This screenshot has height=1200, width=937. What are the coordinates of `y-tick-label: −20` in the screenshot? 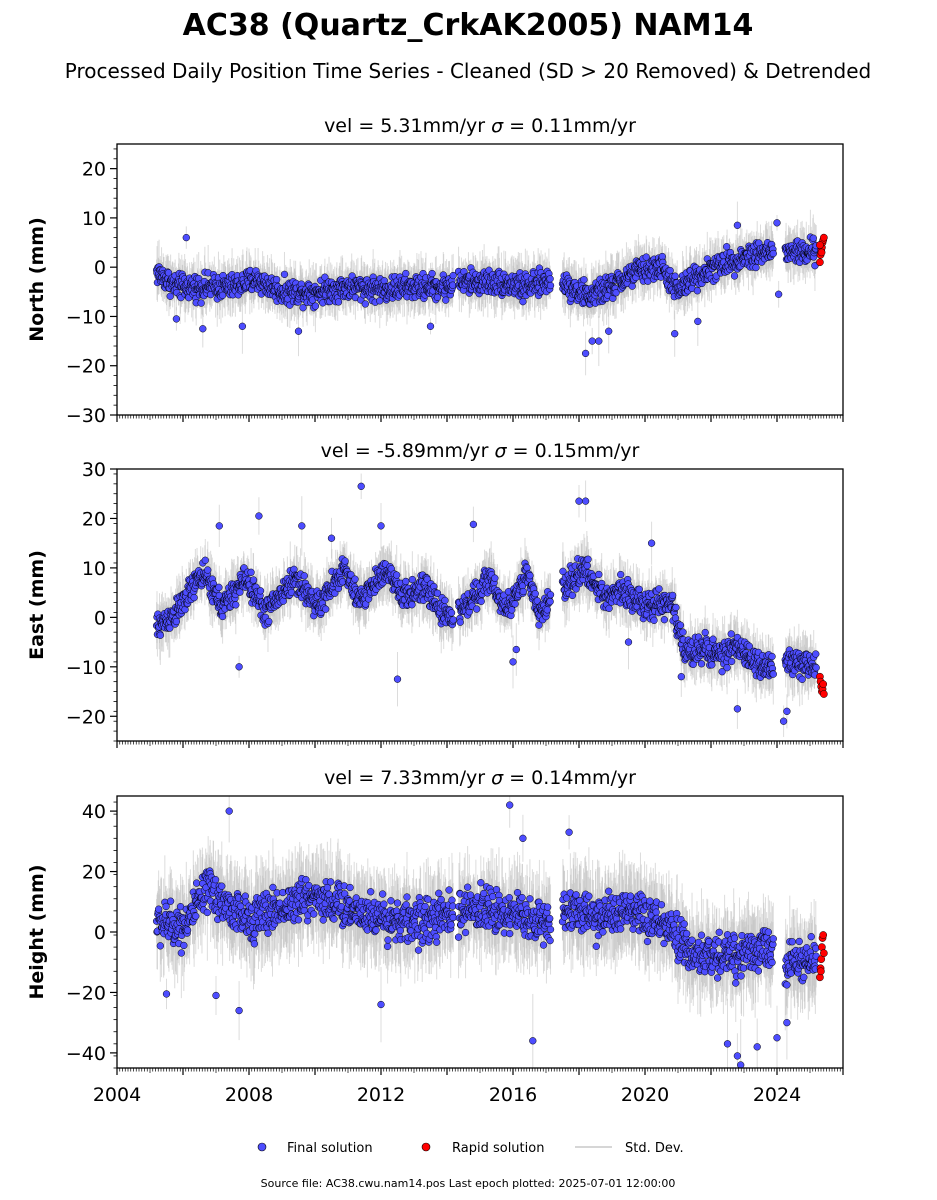 It's located at (86, 367).